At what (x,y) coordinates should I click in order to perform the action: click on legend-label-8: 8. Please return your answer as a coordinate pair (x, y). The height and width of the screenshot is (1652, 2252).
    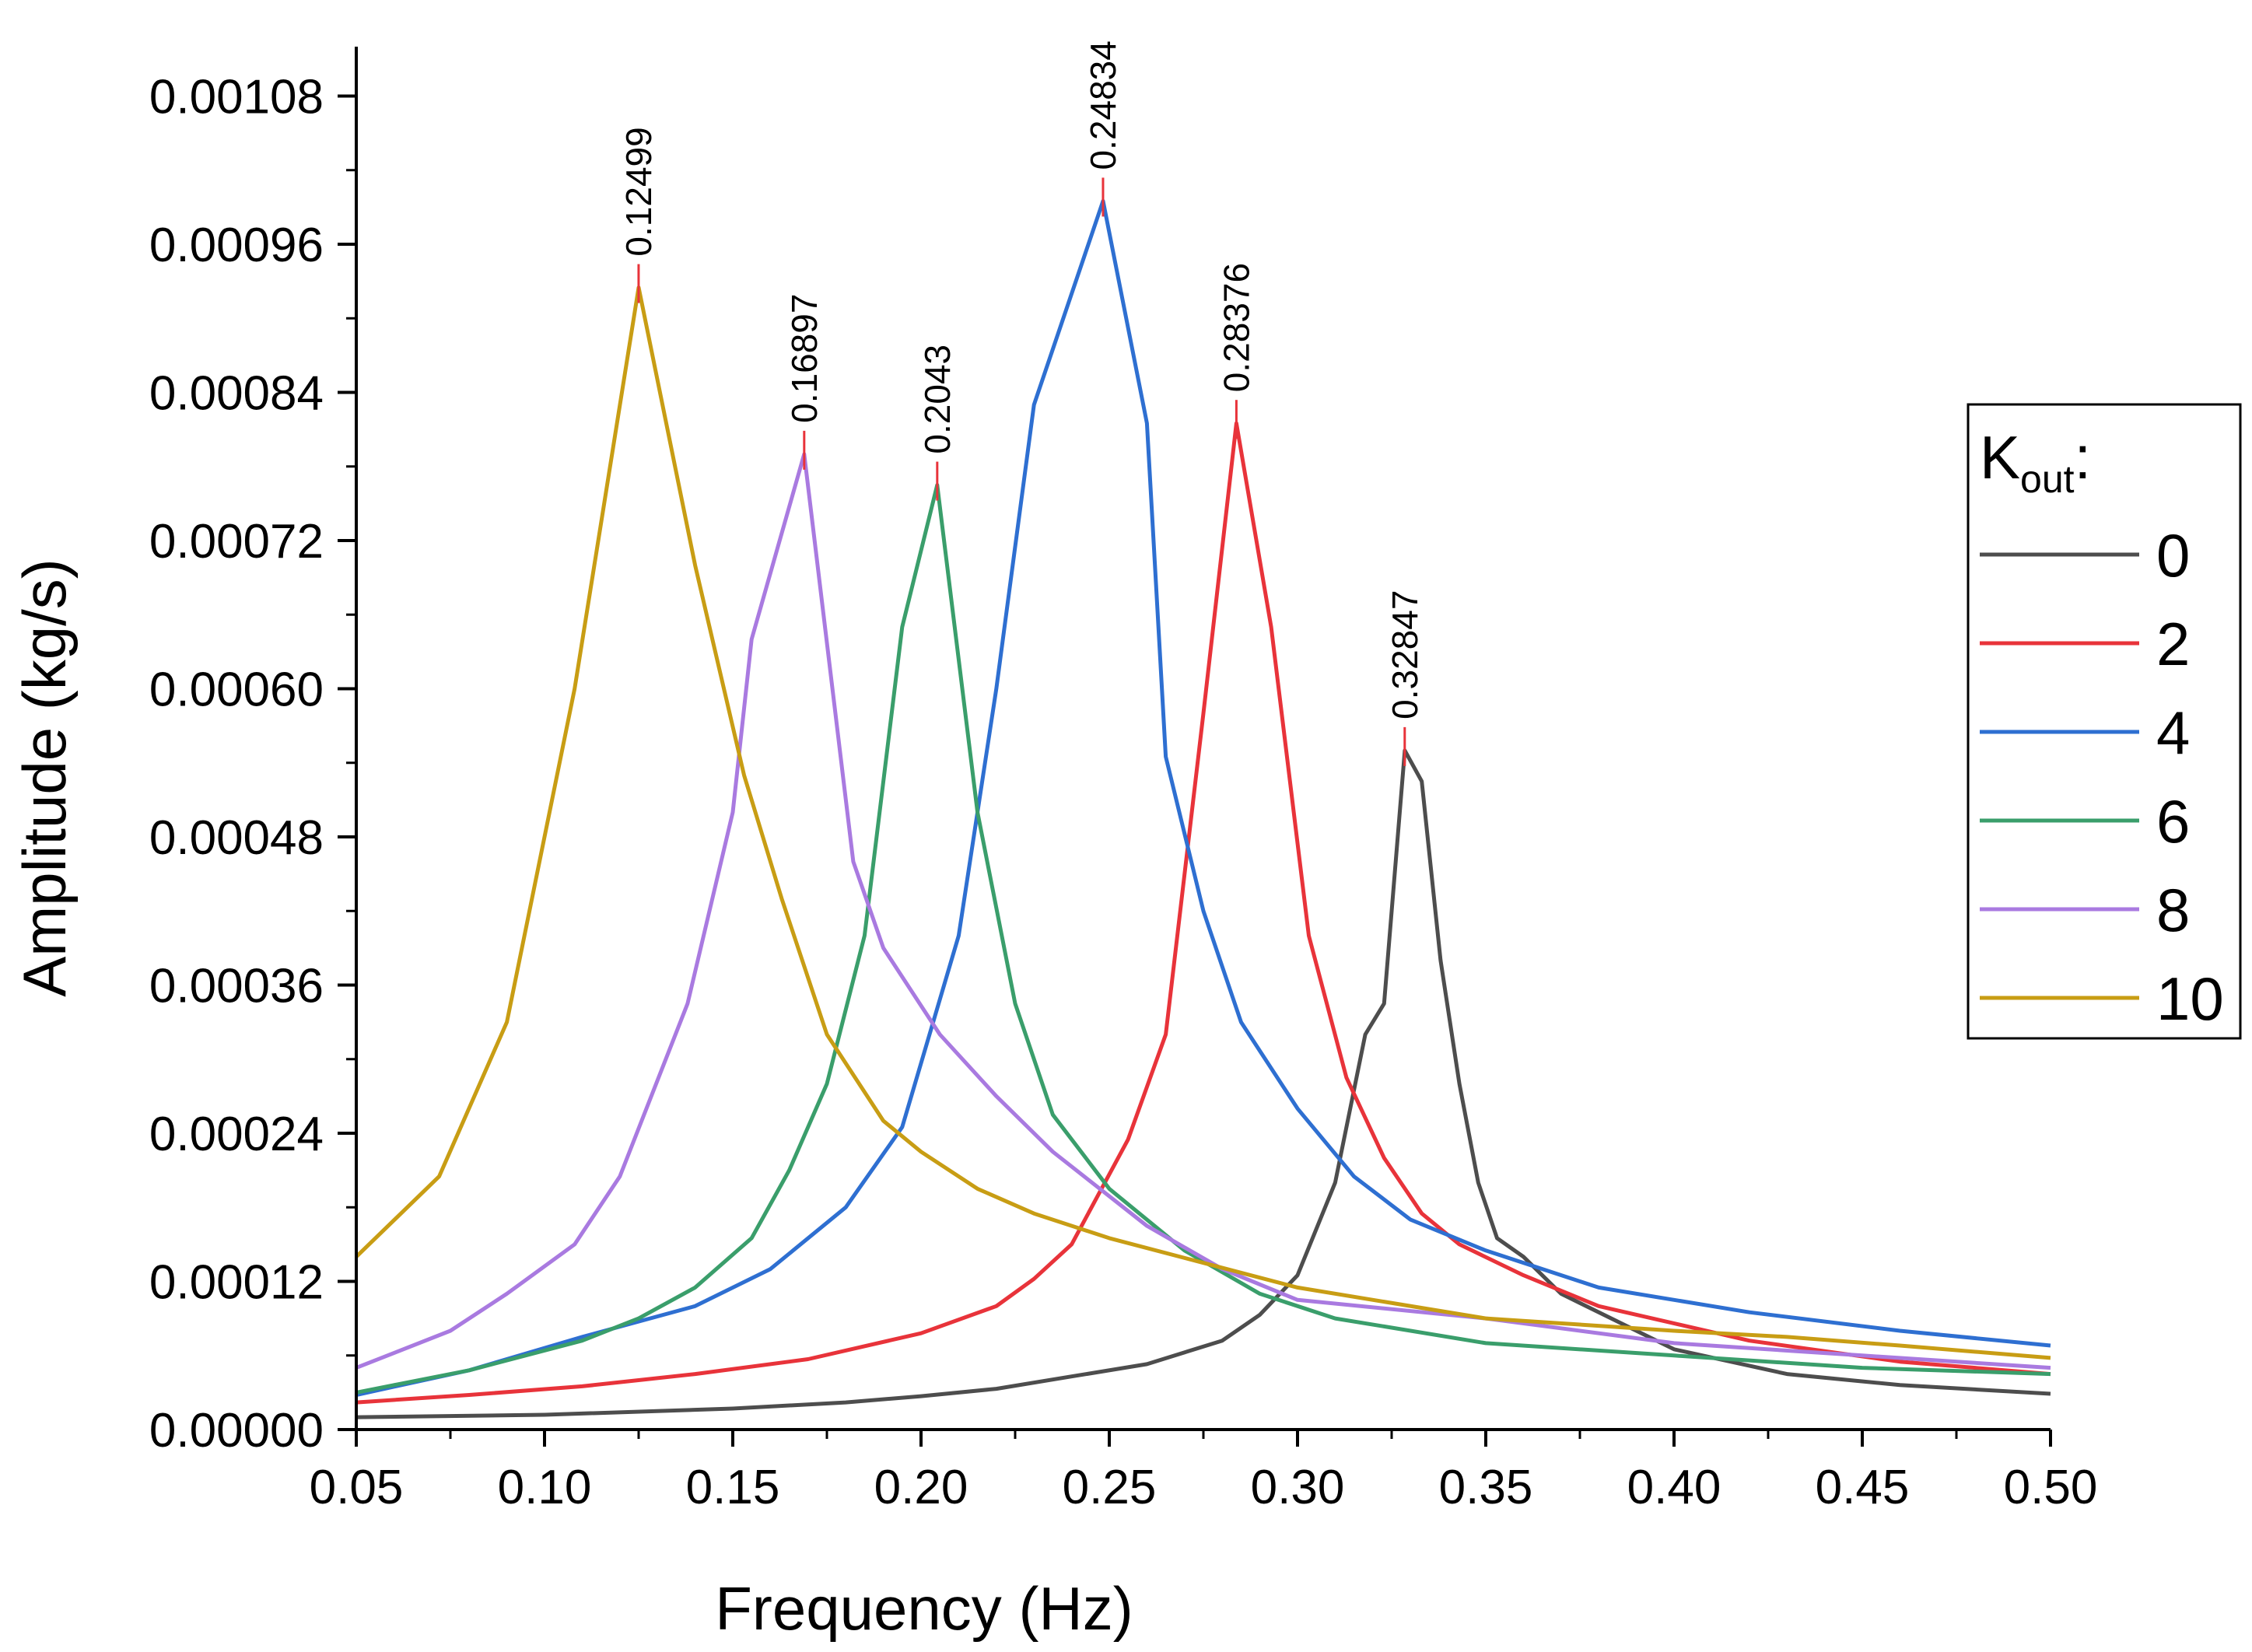
    Looking at the image, I should click on (2173, 910).